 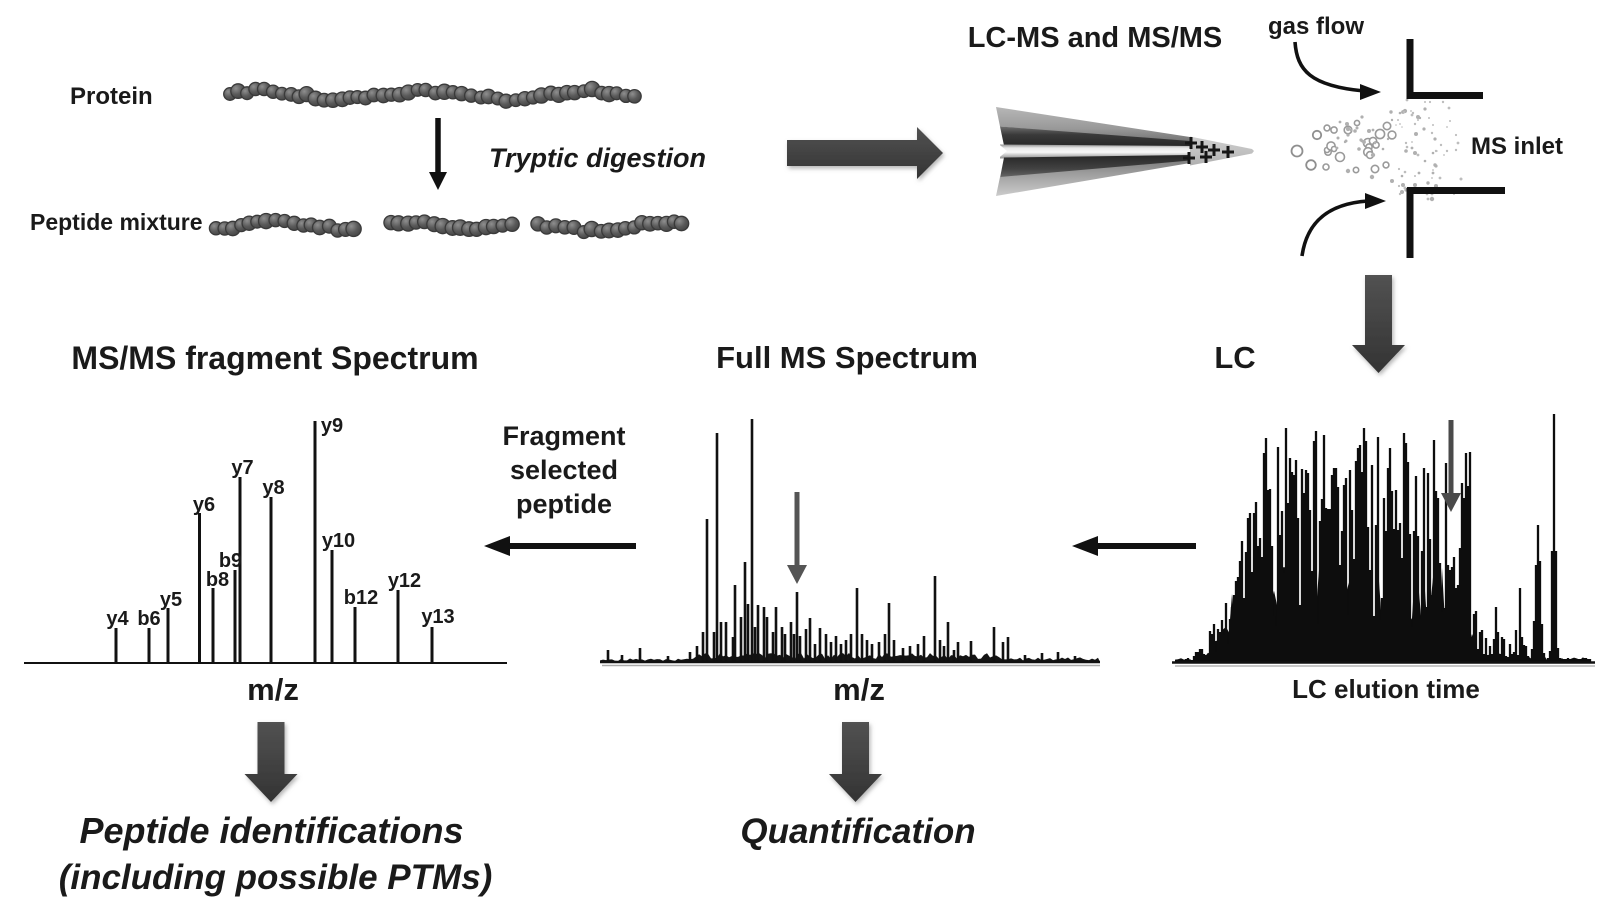 I want to click on svg-text: y10, so click(x=338, y=541).